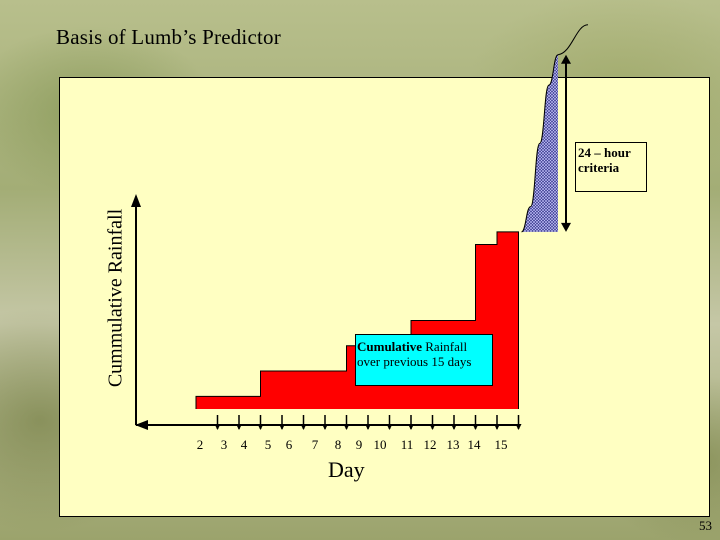 The width and height of the screenshot is (720, 540). What do you see at coordinates (474, 444) in the screenshot?
I see `x-tick-label: 14` at bounding box center [474, 444].